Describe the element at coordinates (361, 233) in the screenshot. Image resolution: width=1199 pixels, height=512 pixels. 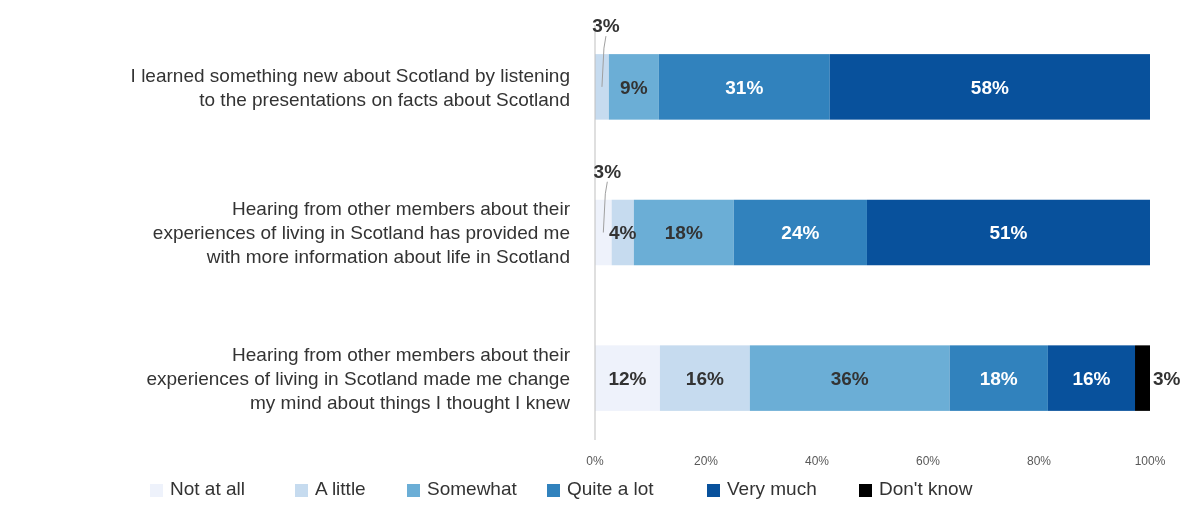
I see `y-tick-label: Hearing from other members about their experiences of living in Scotland has provided me with more information about life in Scotland` at that location.